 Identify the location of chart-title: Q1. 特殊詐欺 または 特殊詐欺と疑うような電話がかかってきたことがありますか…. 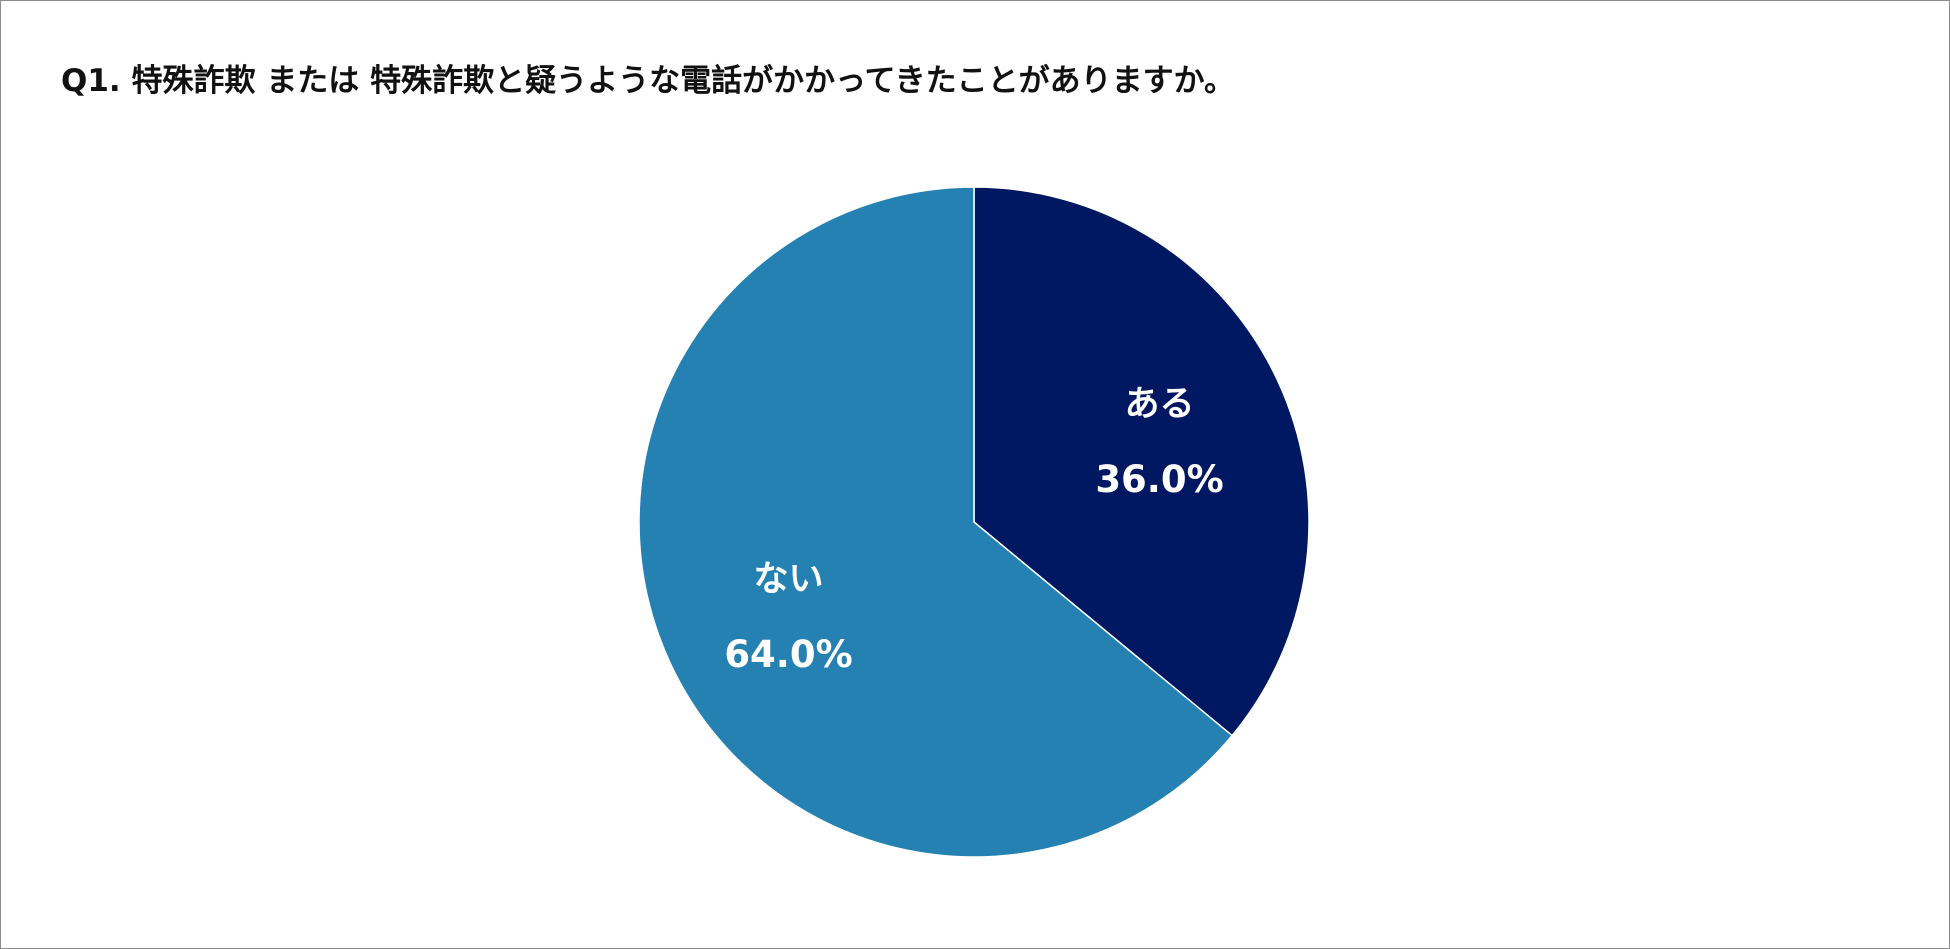
(648, 81).